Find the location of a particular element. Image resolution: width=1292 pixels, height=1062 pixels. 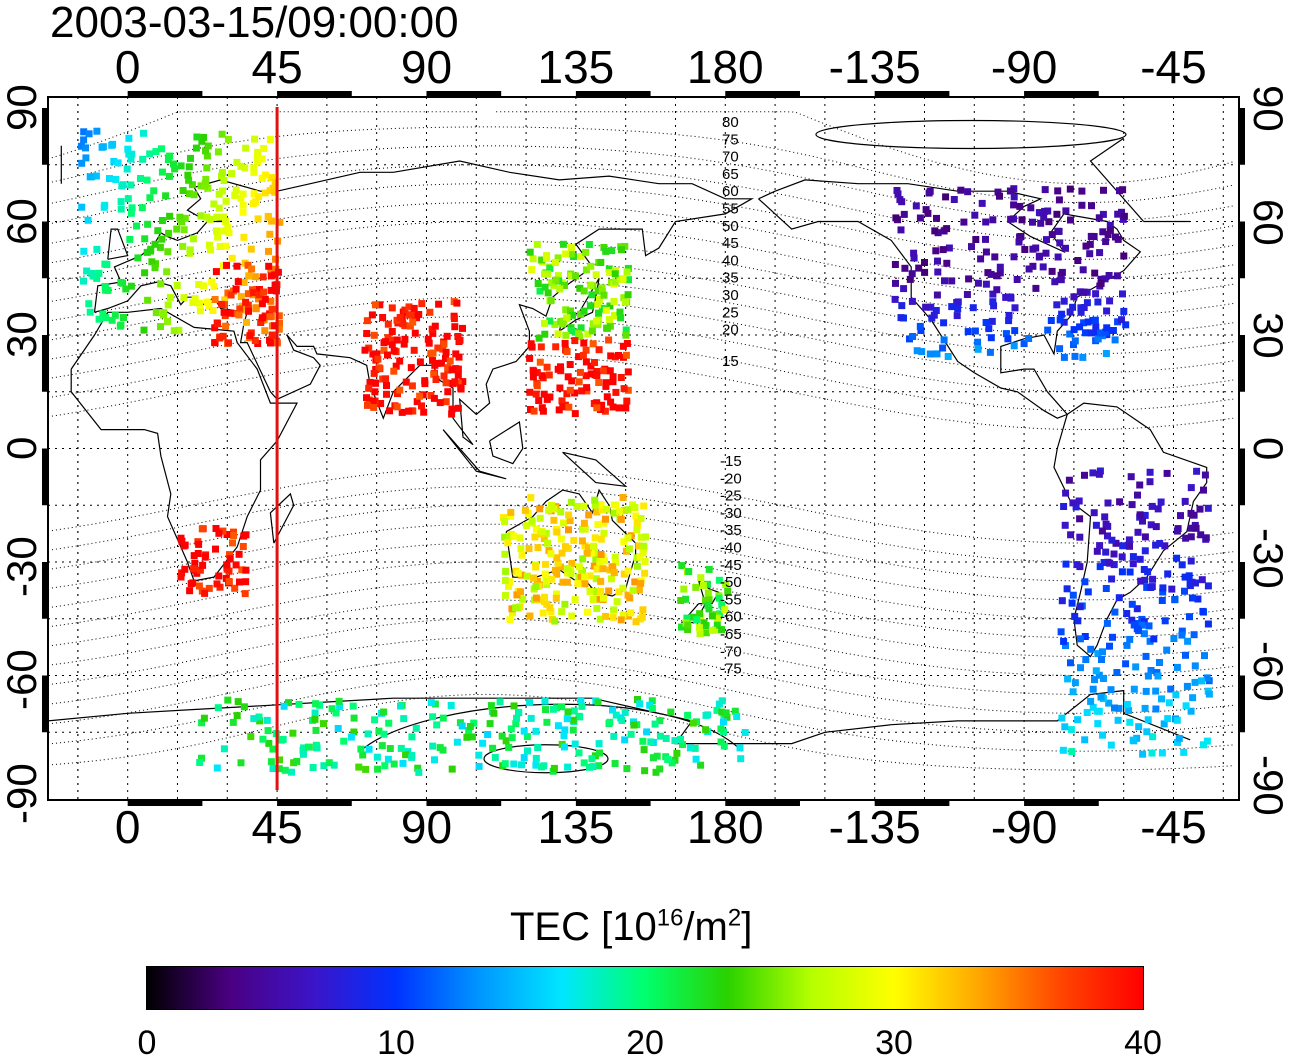

tec-region-new-zealand is located at coordinates (704, 600).